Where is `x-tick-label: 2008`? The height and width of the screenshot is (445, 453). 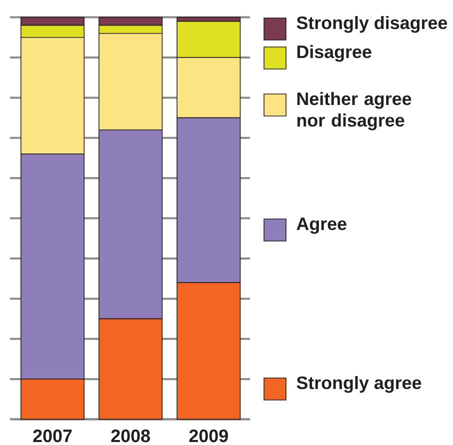
x-tick-label: 2008 is located at coordinates (130, 435).